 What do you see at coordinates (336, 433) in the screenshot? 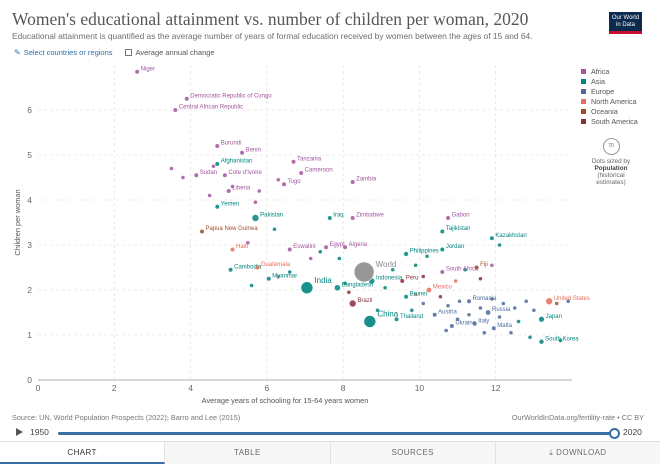
I see `timeline-track` at bounding box center [336, 433].